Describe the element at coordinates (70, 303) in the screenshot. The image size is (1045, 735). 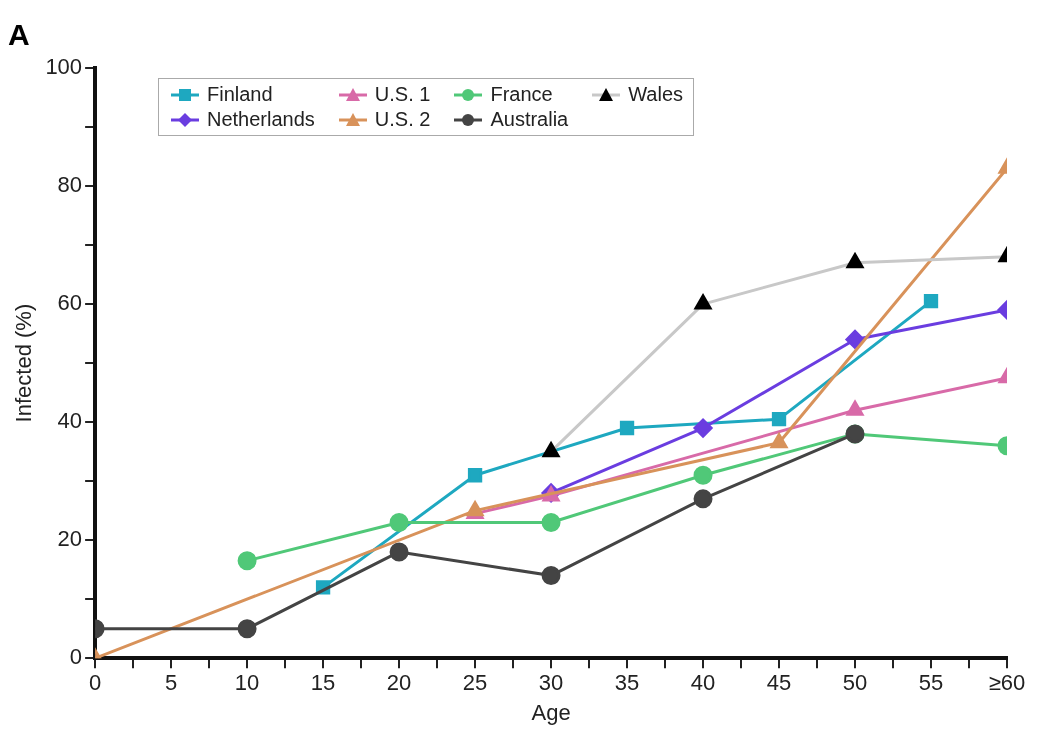
I see `y-tick-label: 60` at that location.